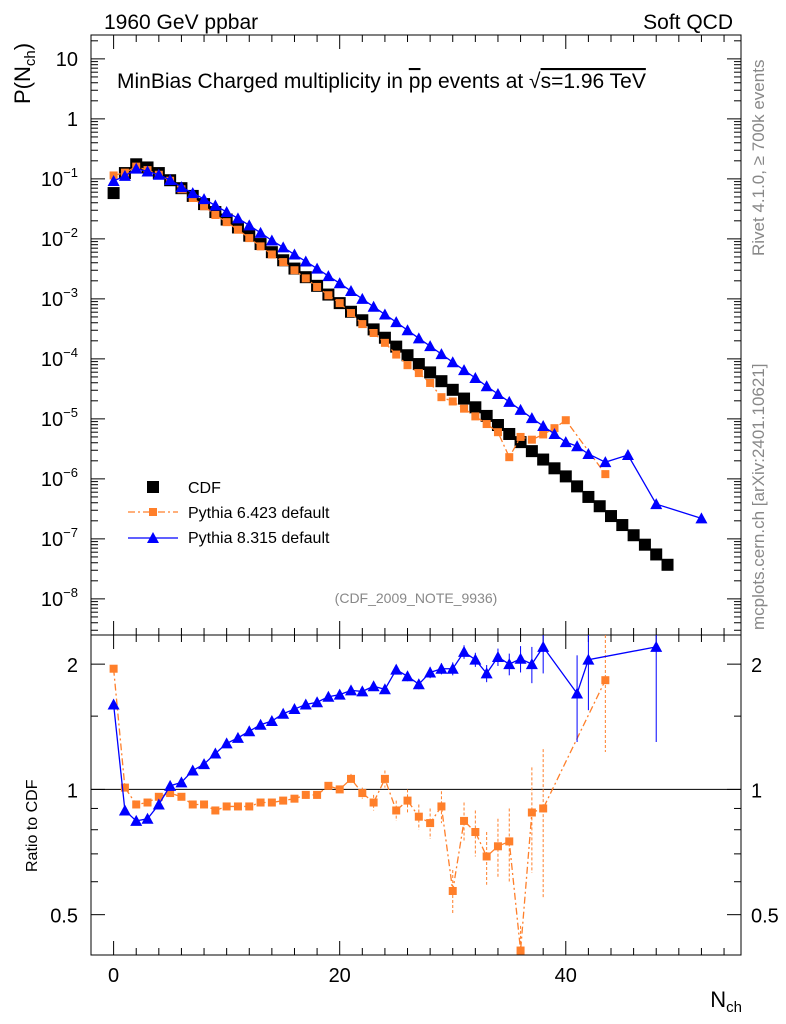  Describe the element at coordinates (566, 976) in the screenshot. I see `ratio-x-tick-label: 40` at that location.